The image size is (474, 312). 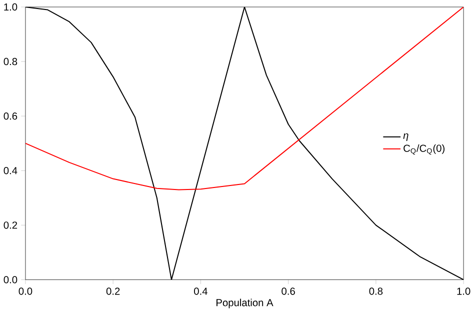 I want to click on x-tick-label: 1.0, so click(x=463, y=292).